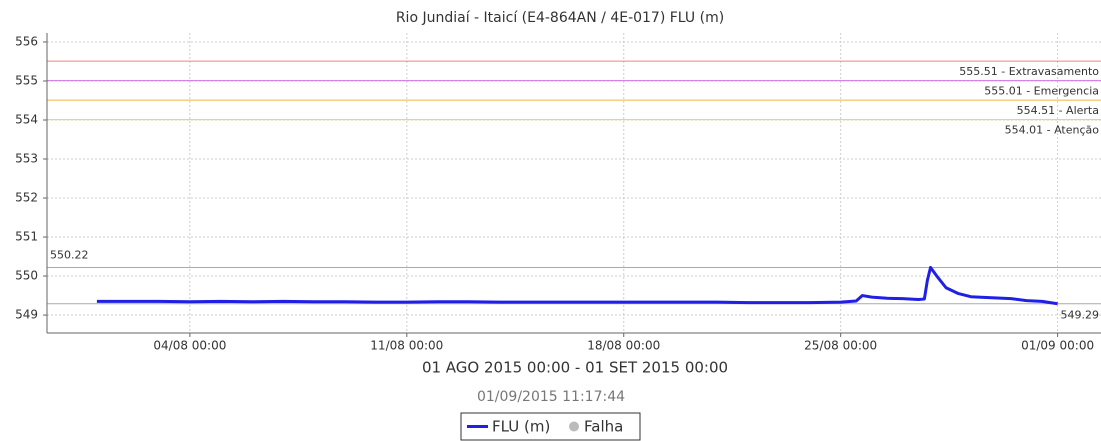 The height and width of the screenshot is (441, 1101). What do you see at coordinates (26, 237) in the screenshot?
I see `y-tick-label: 551` at bounding box center [26, 237].